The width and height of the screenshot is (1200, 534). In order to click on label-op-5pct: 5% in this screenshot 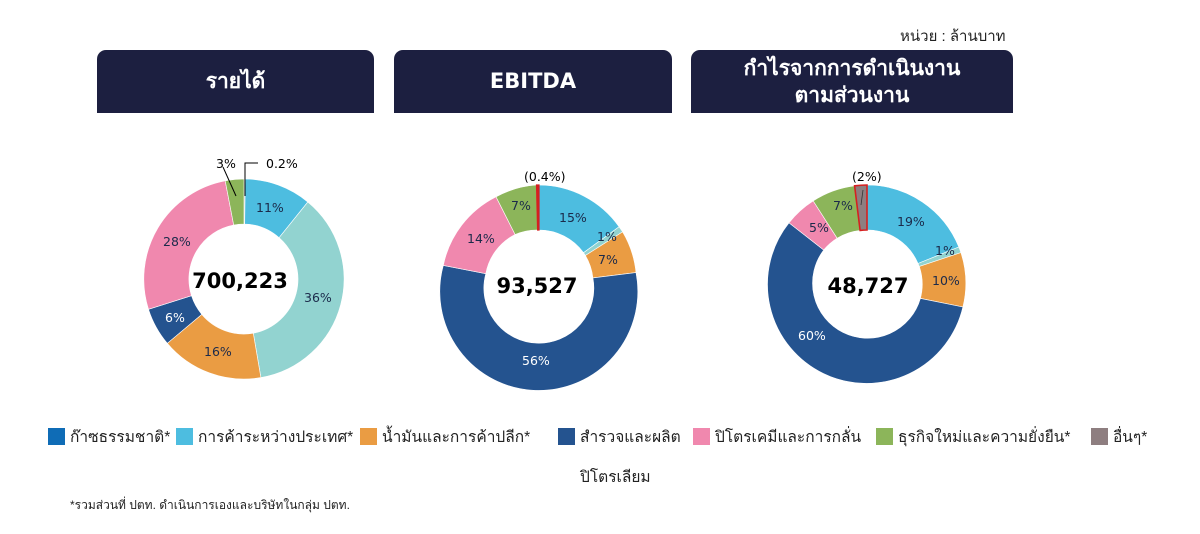, I will do `click(819, 227)`.